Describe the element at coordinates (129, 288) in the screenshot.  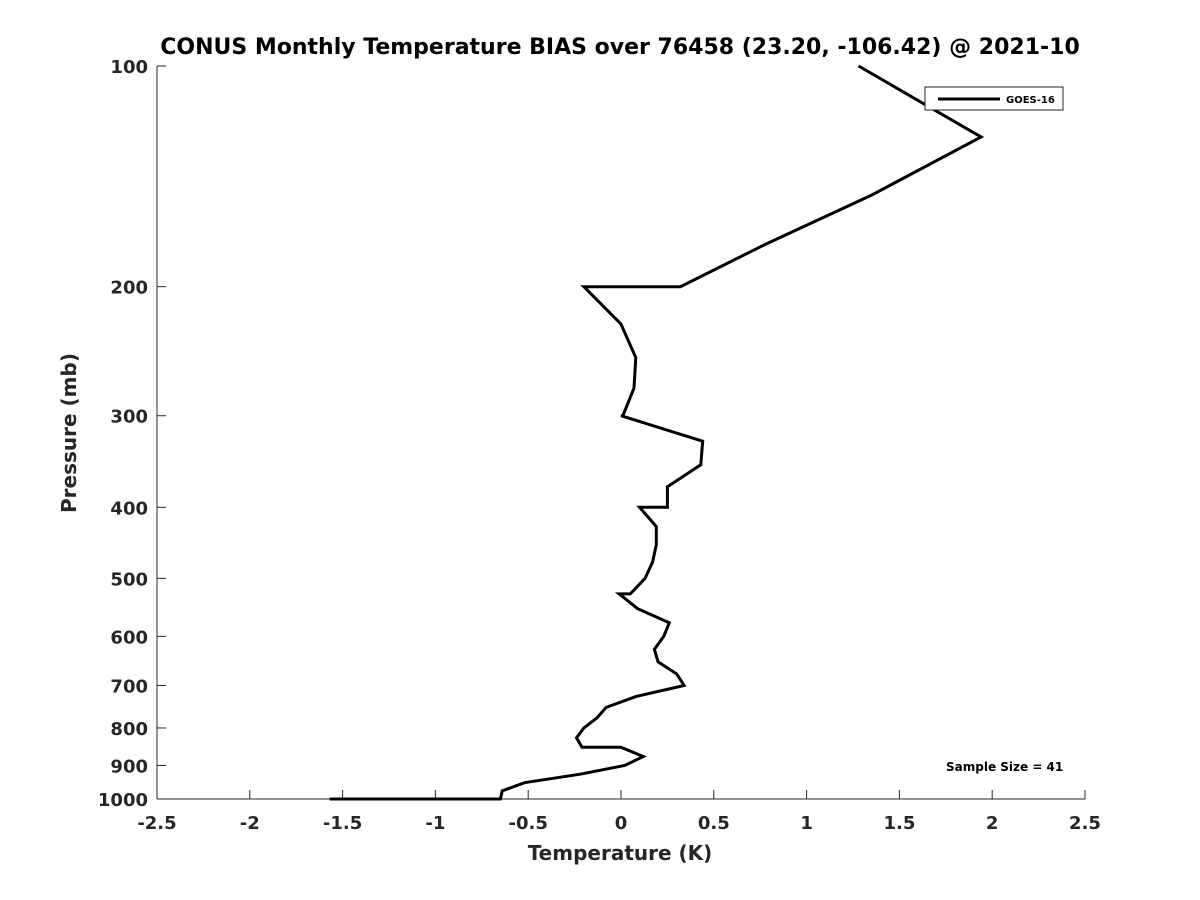
I see `y-tick-label: 200` at that location.